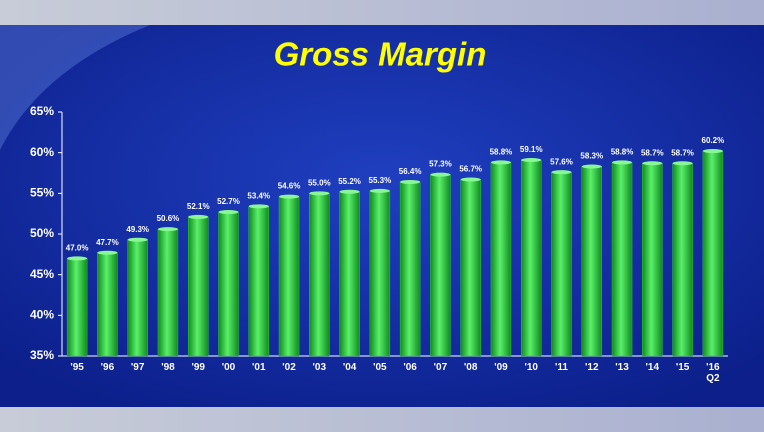 This screenshot has height=432, width=764. What do you see at coordinates (561, 161) in the screenshot?
I see `value-label: 57.6%` at bounding box center [561, 161].